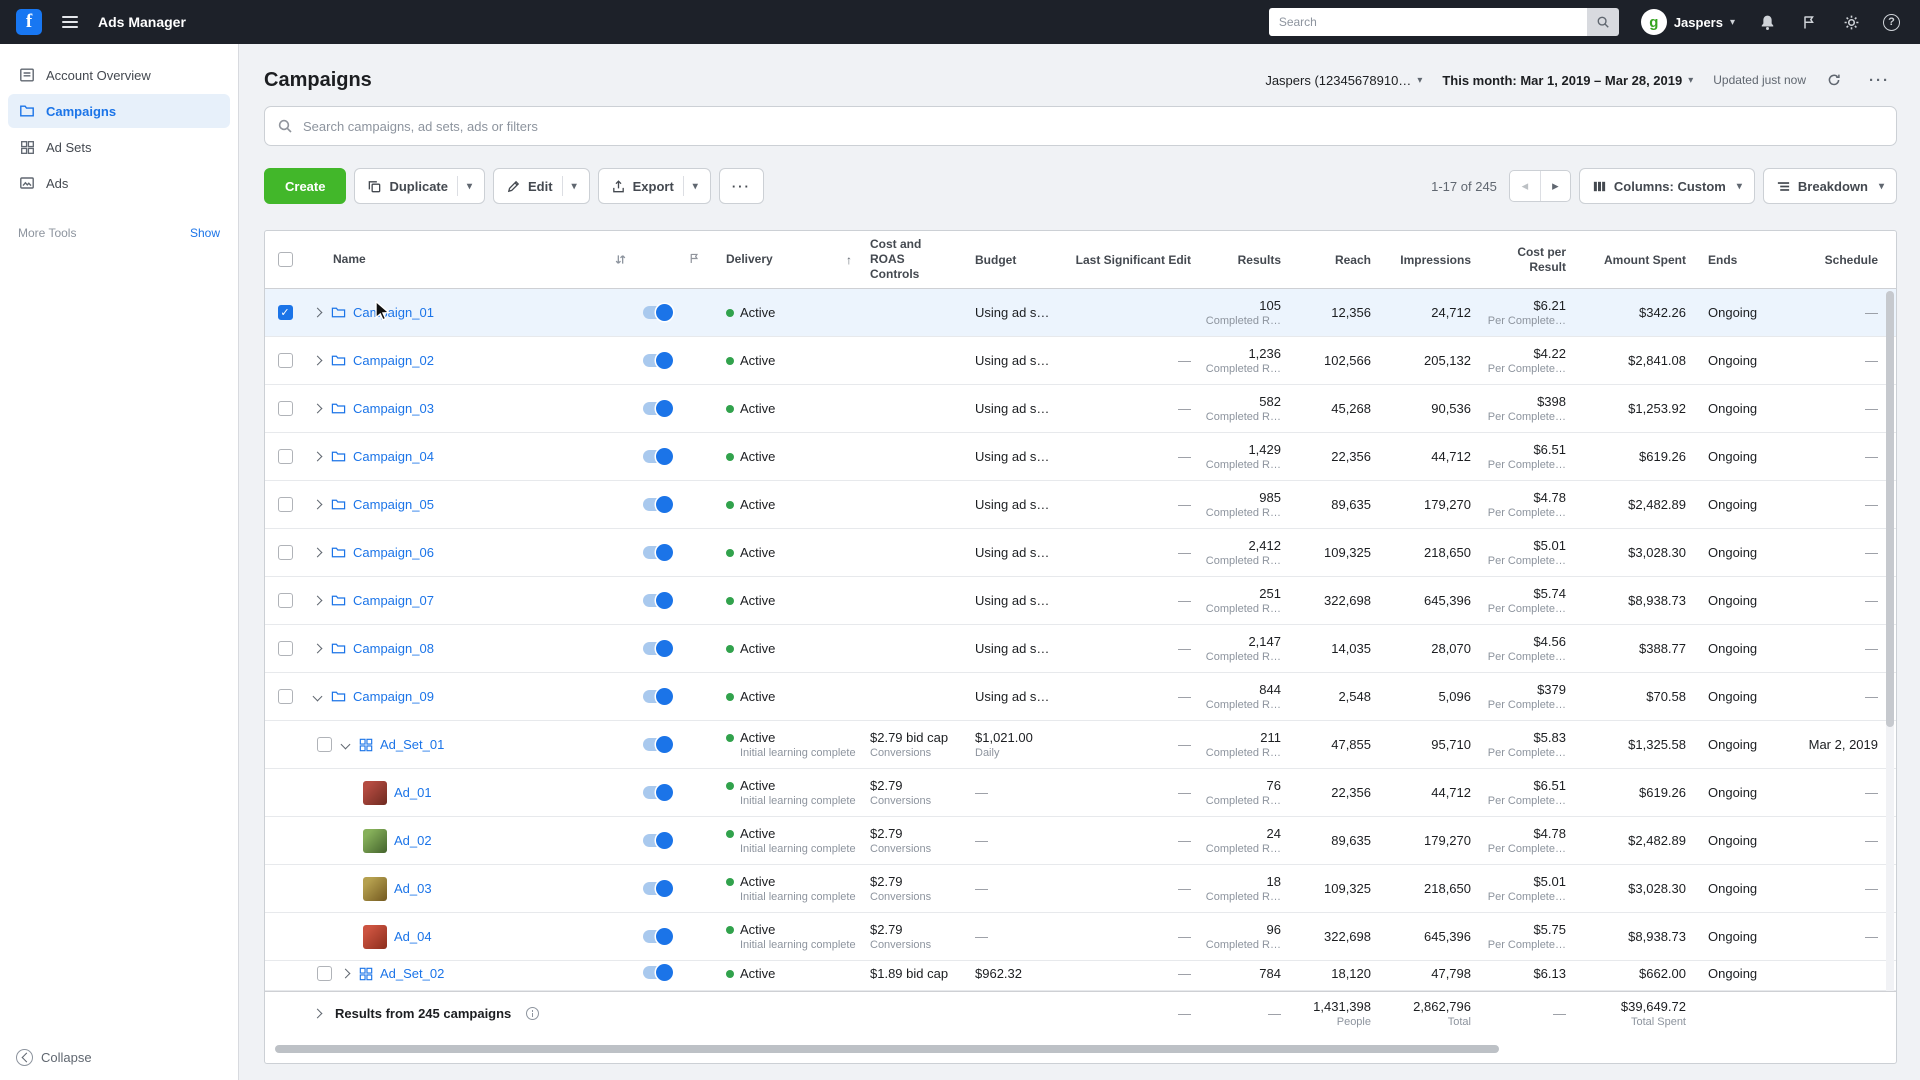 The width and height of the screenshot is (1920, 1080). What do you see at coordinates (412, 744) in the screenshot?
I see `adset-name-link: Ad_Set_01` at bounding box center [412, 744].